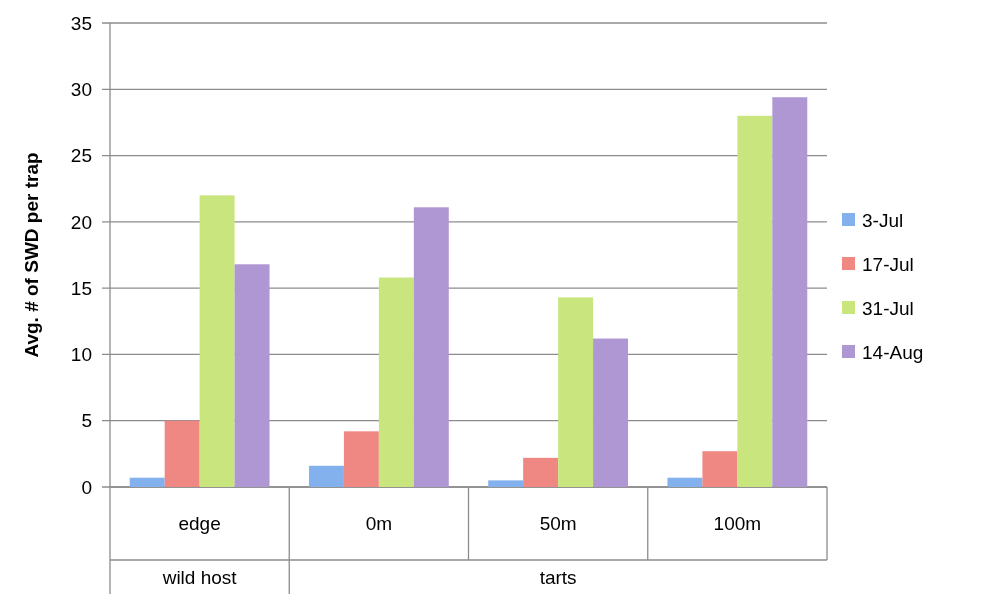 The height and width of the screenshot is (594, 1002). What do you see at coordinates (199, 577) in the screenshot?
I see `text: wild host` at bounding box center [199, 577].